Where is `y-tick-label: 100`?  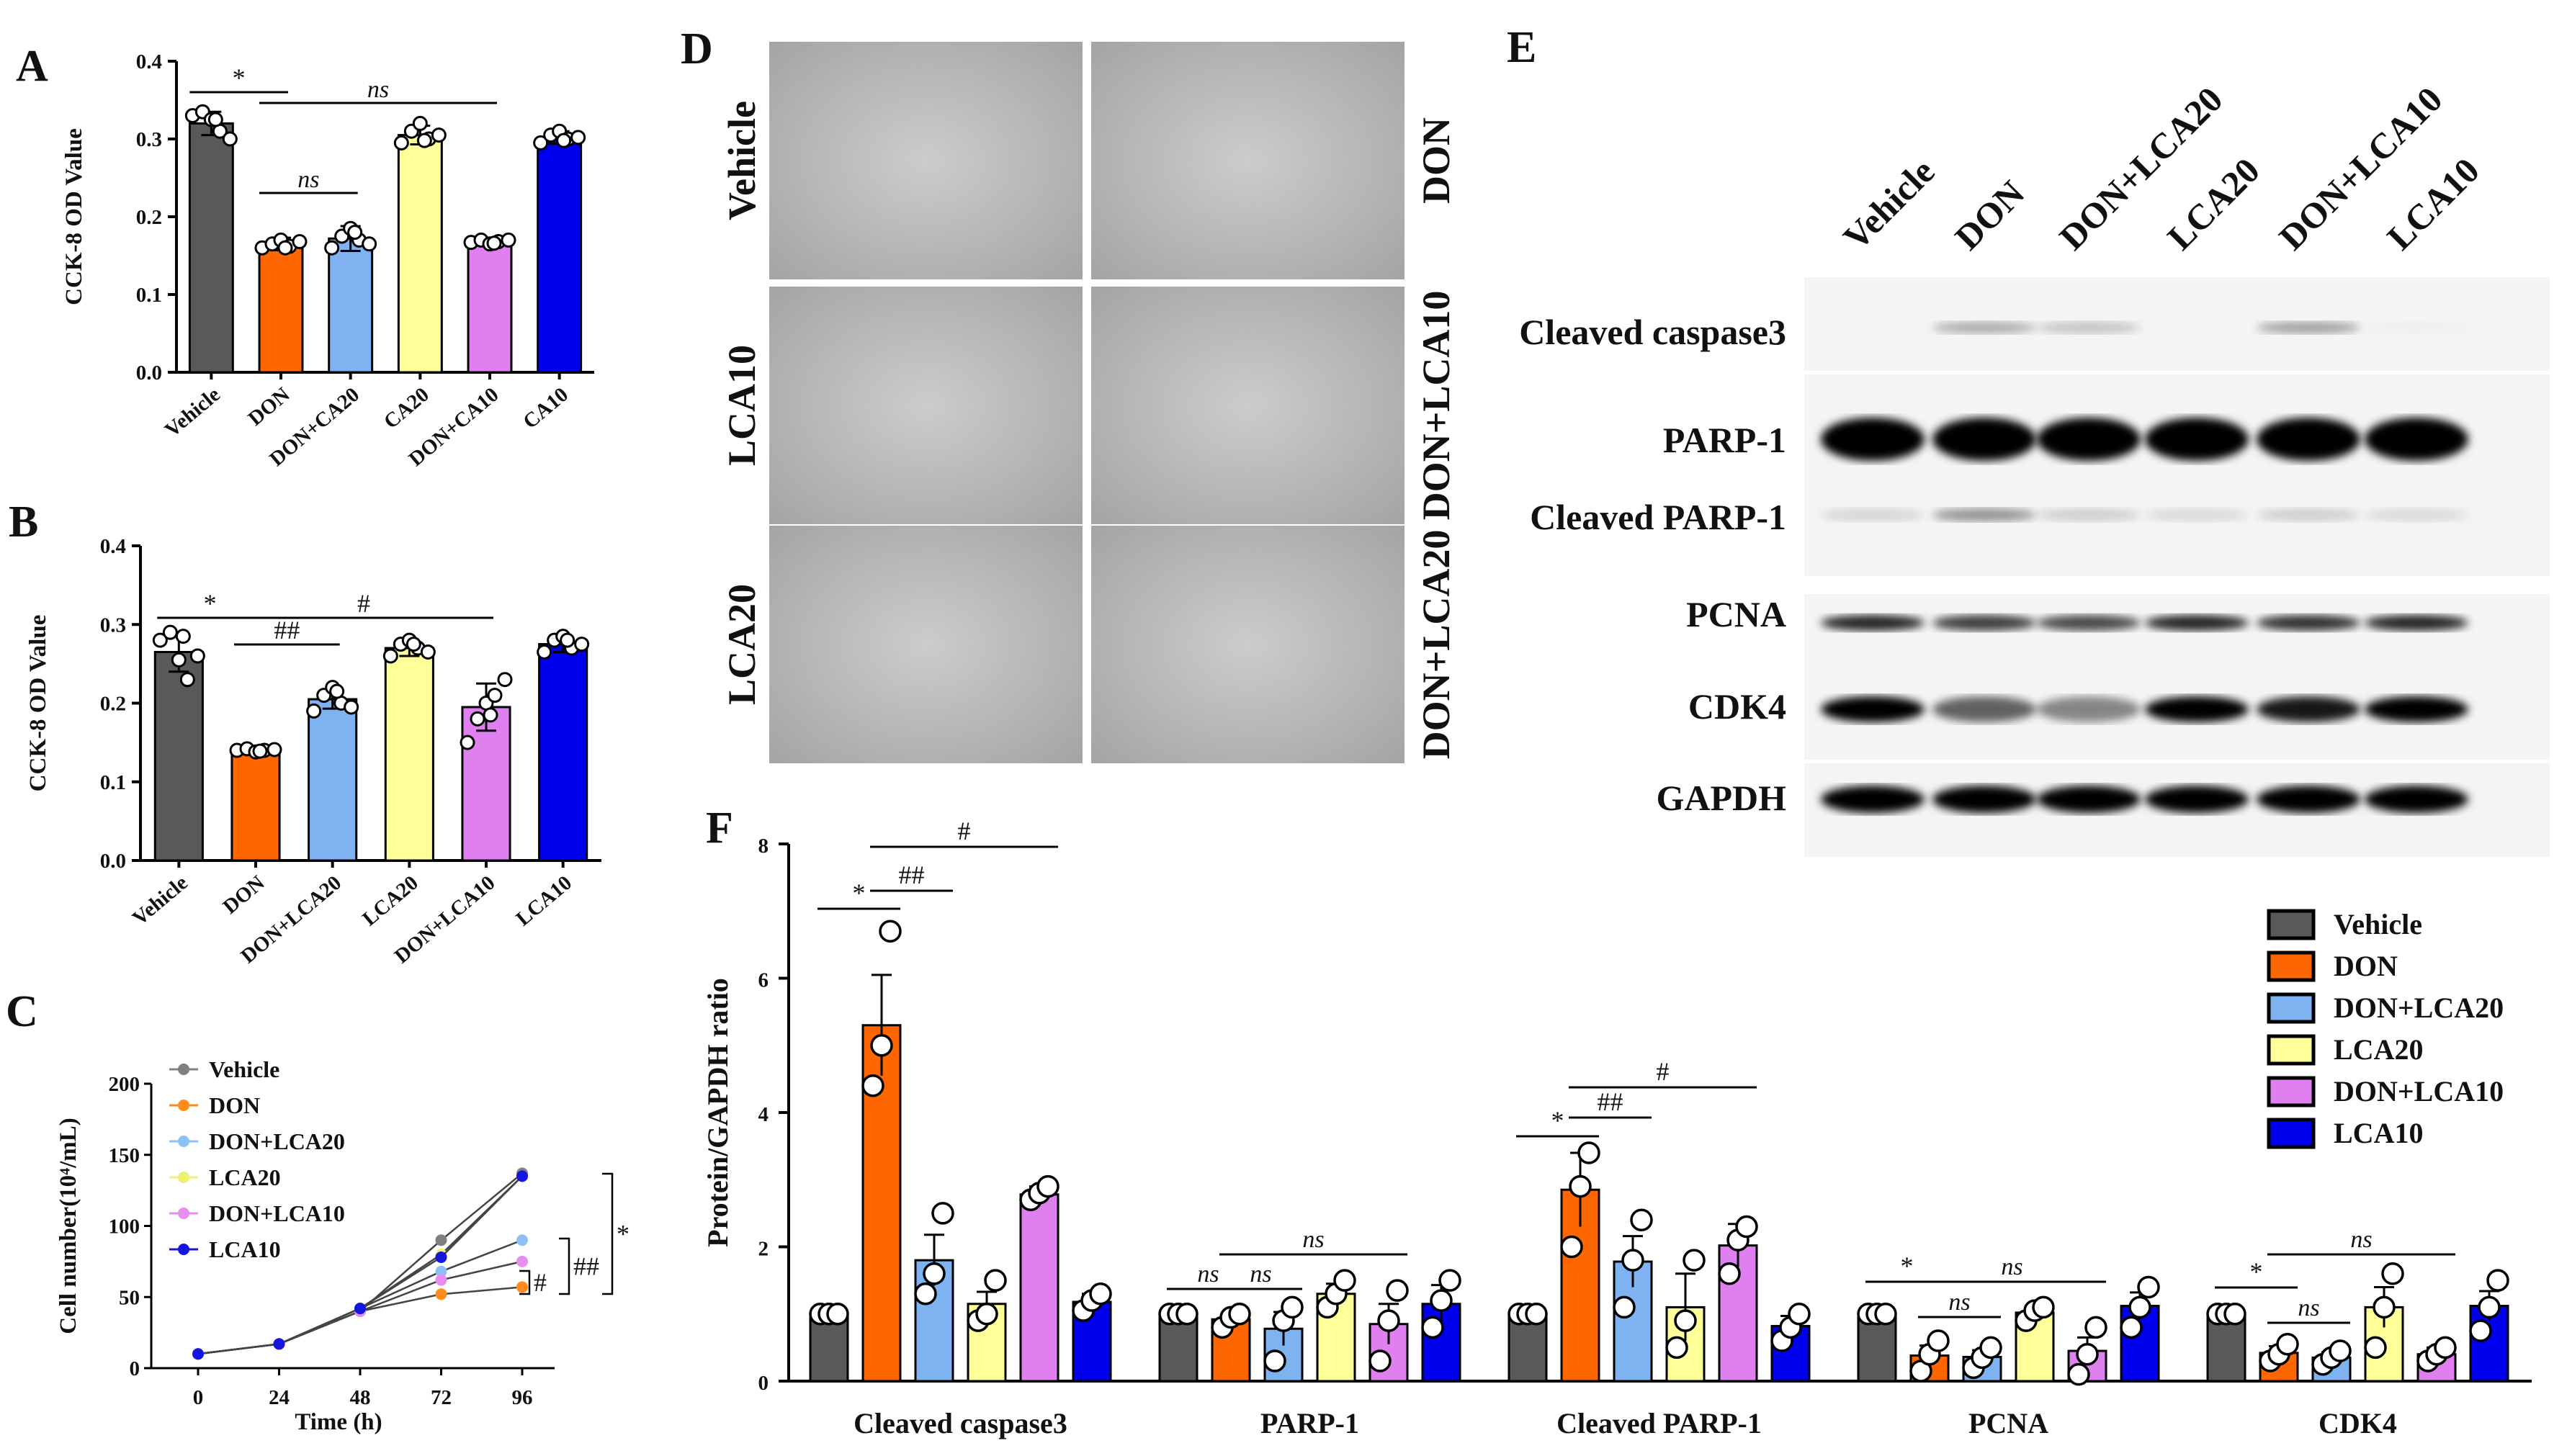
y-tick-label: 100 is located at coordinates (124, 1227).